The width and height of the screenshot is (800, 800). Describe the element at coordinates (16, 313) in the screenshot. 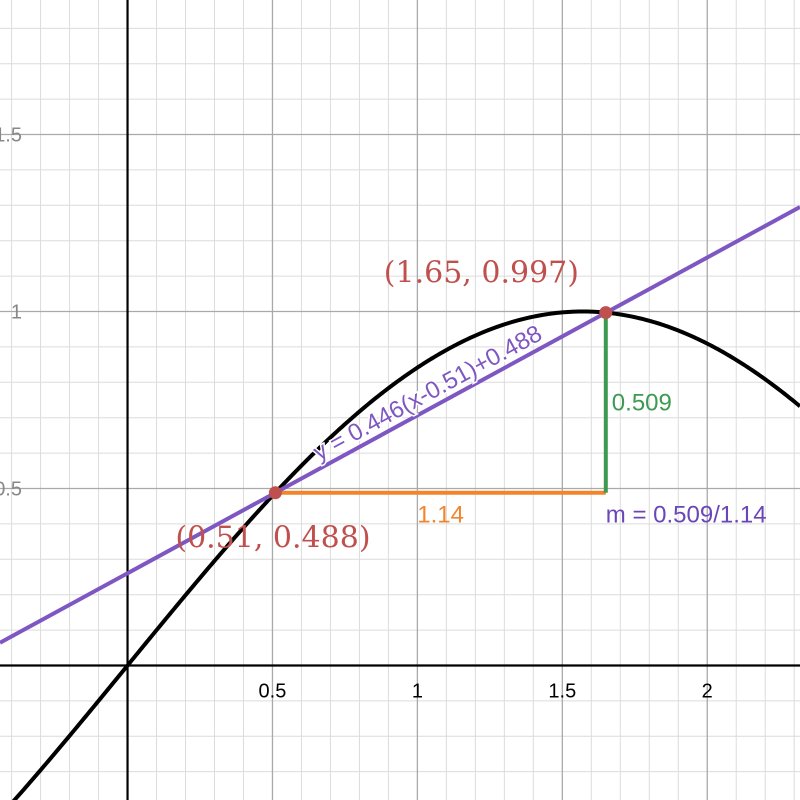

I see `y-tick-label: 1` at that location.